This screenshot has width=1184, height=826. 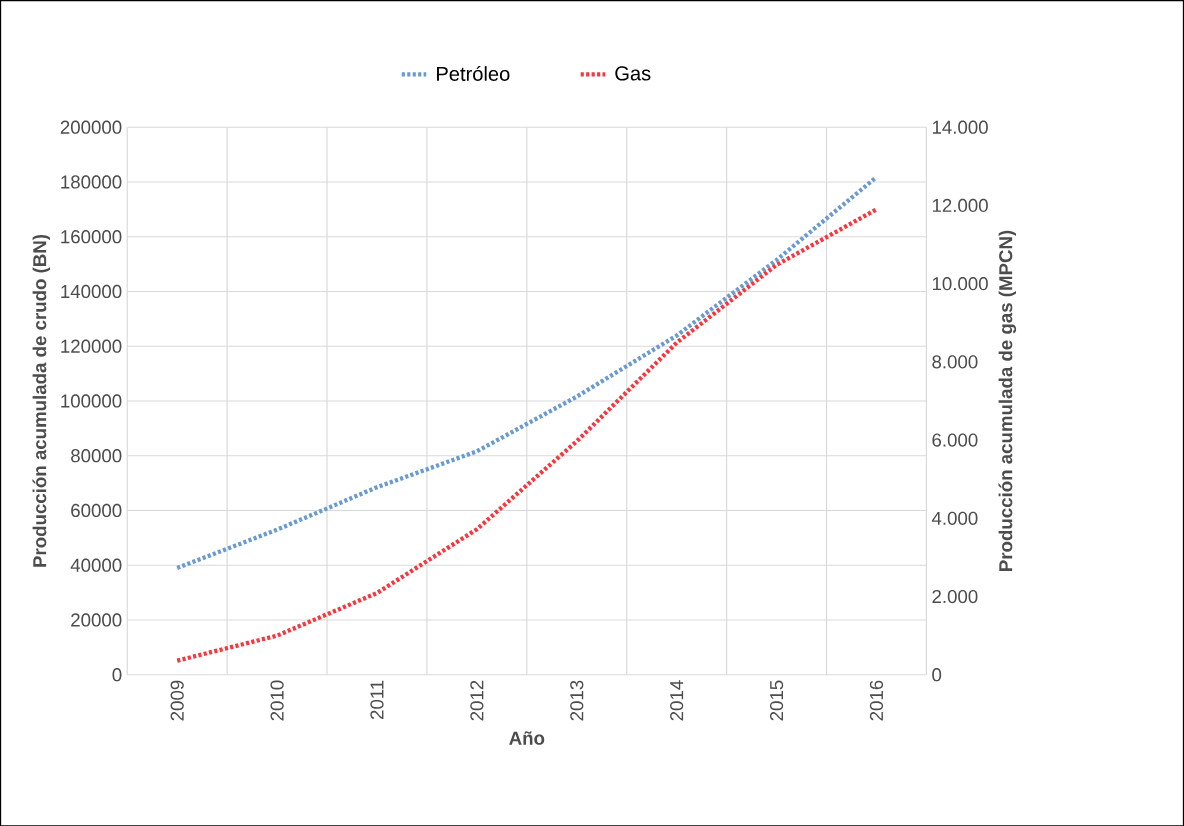 I want to click on y2-tick-label: 8.000, so click(x=955, y=362).